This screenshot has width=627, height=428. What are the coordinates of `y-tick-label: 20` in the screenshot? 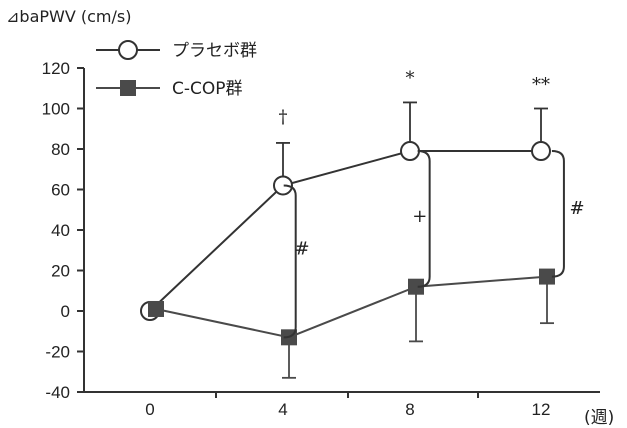 It's located at (60, 271).